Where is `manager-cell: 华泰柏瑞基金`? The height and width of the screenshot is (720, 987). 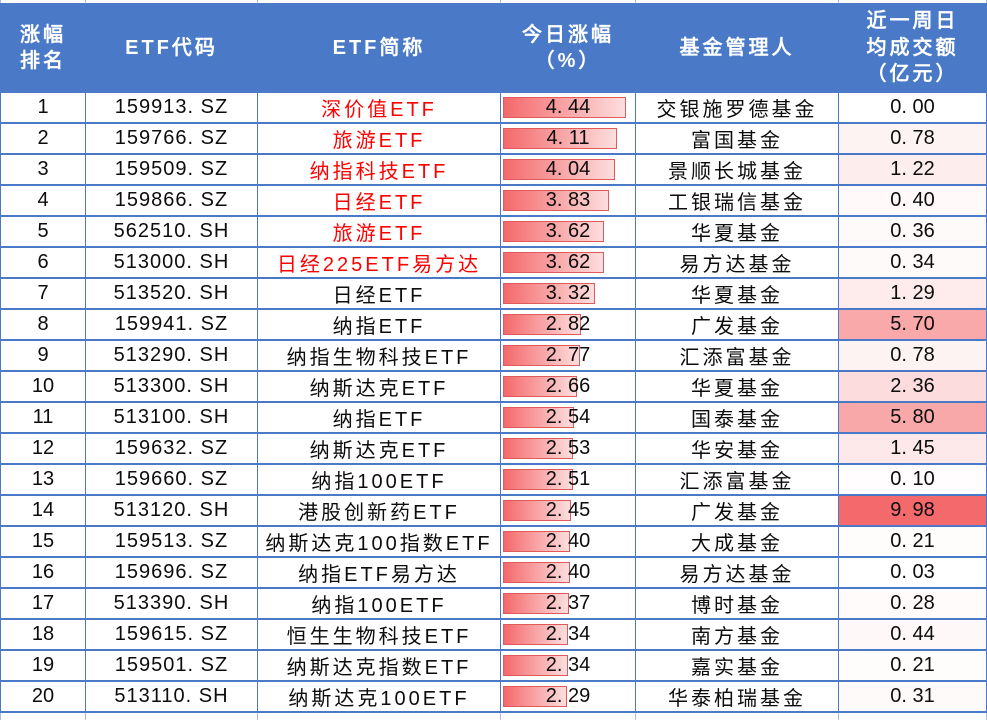
manager-cell: 华泰柏瑞基金 is located at coordinates (736, 696).